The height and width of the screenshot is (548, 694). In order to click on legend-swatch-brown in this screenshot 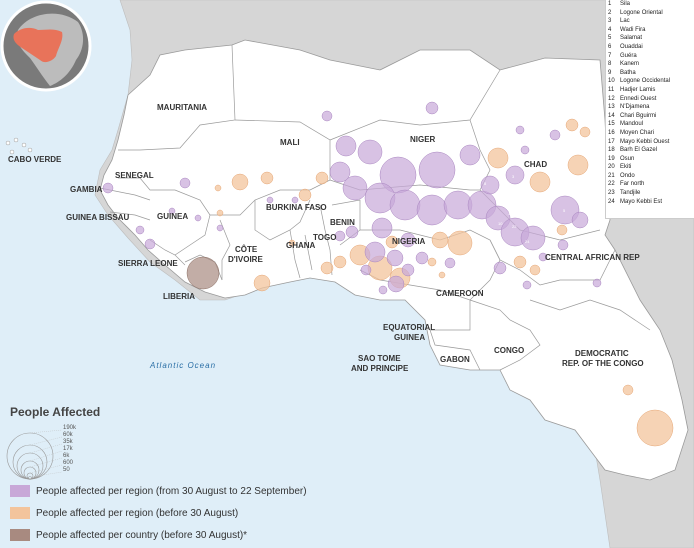, I will do `click(20, 535)`.